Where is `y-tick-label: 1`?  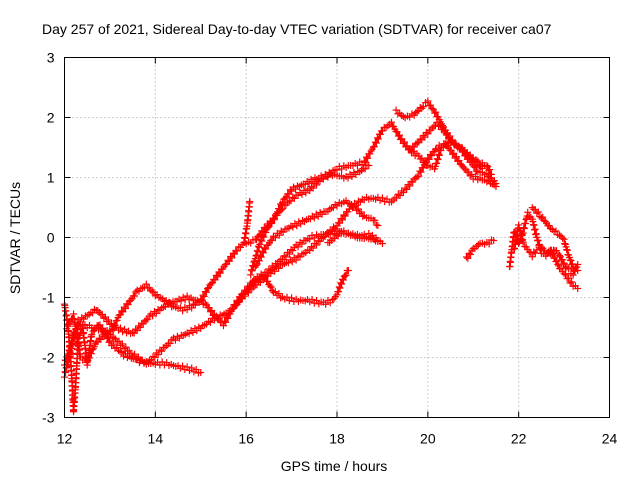
y-tick-label: 1 is located at coordinates (51, 178).